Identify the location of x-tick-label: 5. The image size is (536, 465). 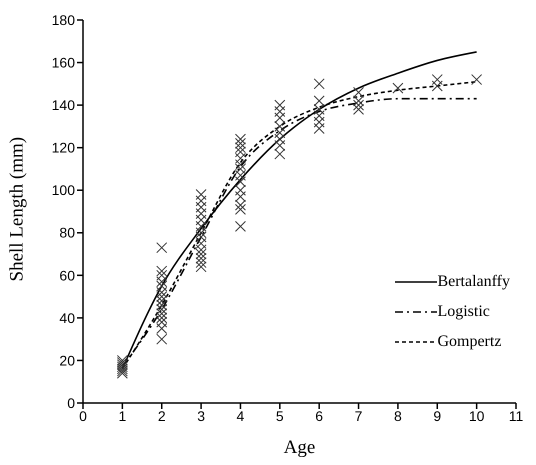
(280, 416).